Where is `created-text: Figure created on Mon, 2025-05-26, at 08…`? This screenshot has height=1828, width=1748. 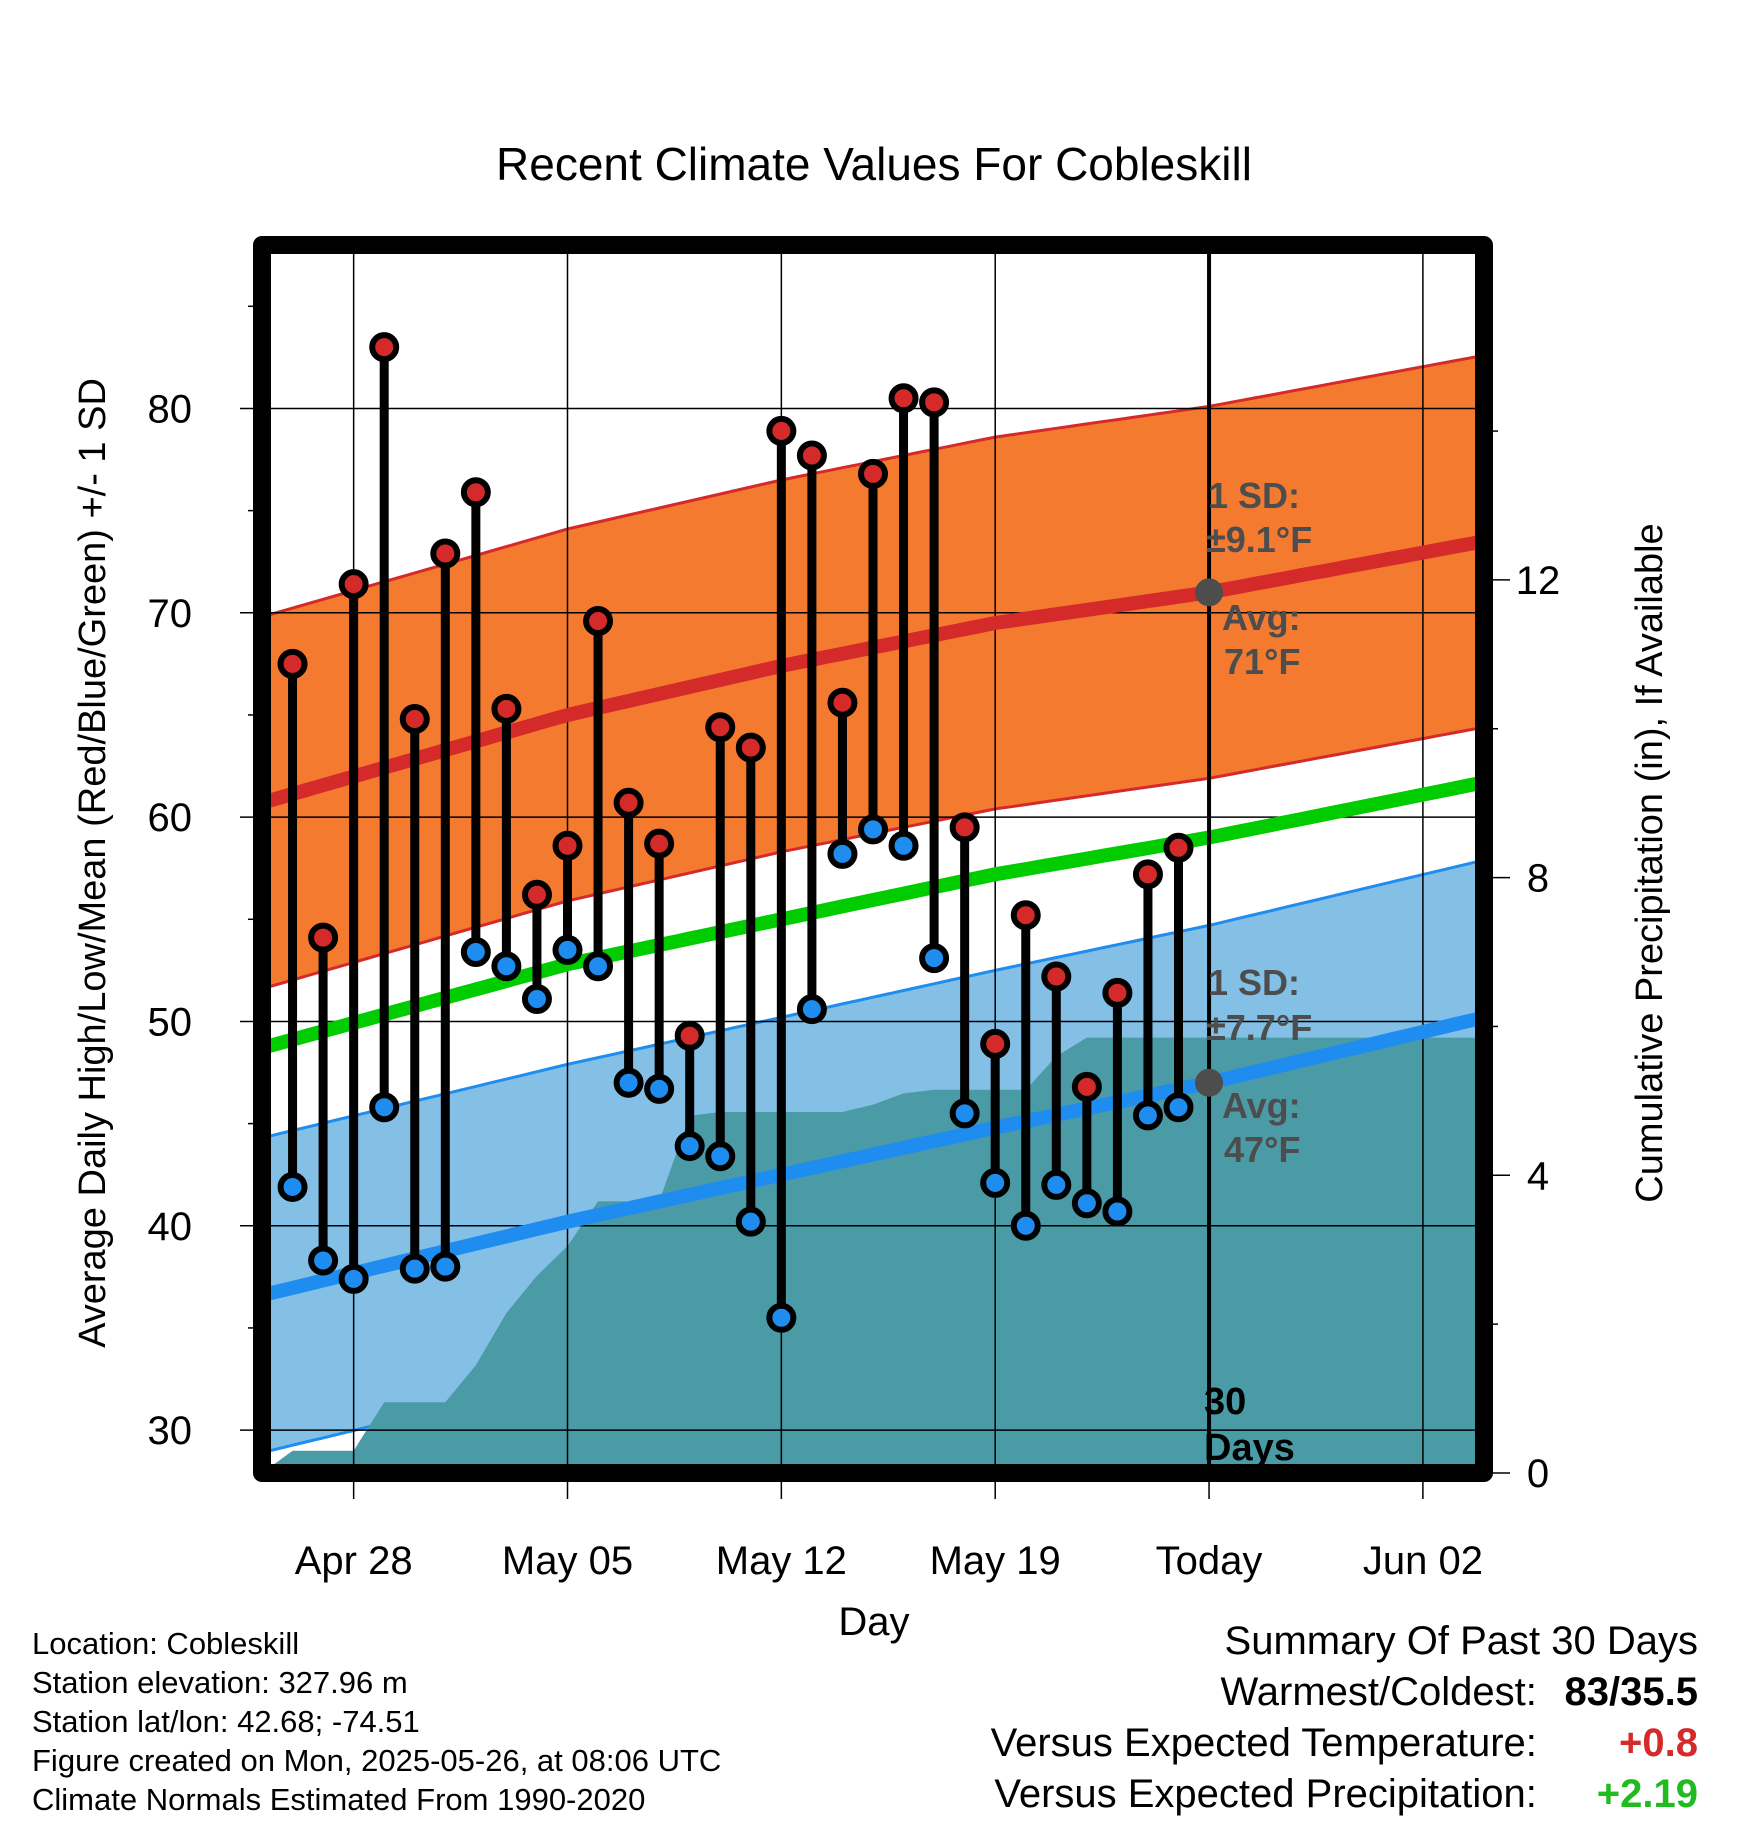
created-text: Figure created on Mon, 2025-05-26, at 08… is located at coordinates (377, 1760).